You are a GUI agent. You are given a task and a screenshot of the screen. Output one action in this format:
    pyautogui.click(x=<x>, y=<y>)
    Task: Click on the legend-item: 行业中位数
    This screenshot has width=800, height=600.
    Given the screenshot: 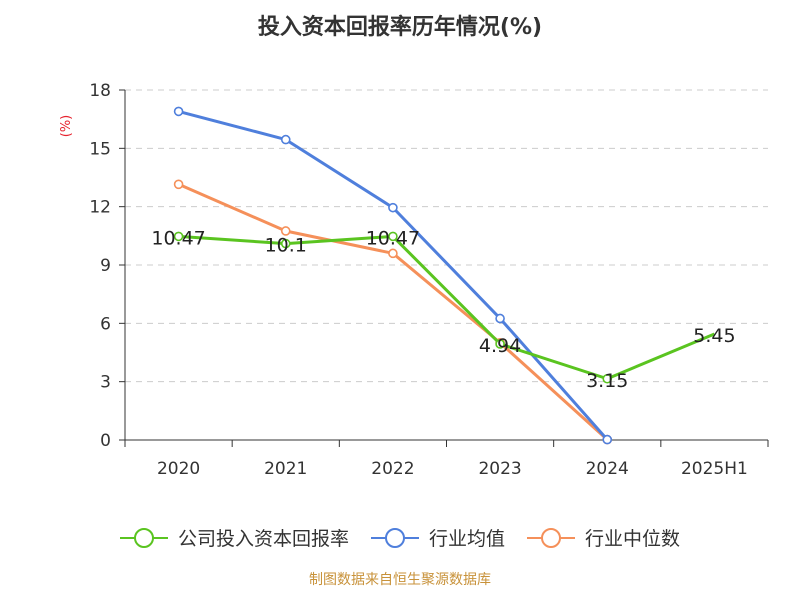 What is the action you would take?
    pyautogui.click(x=603, y=539)
    